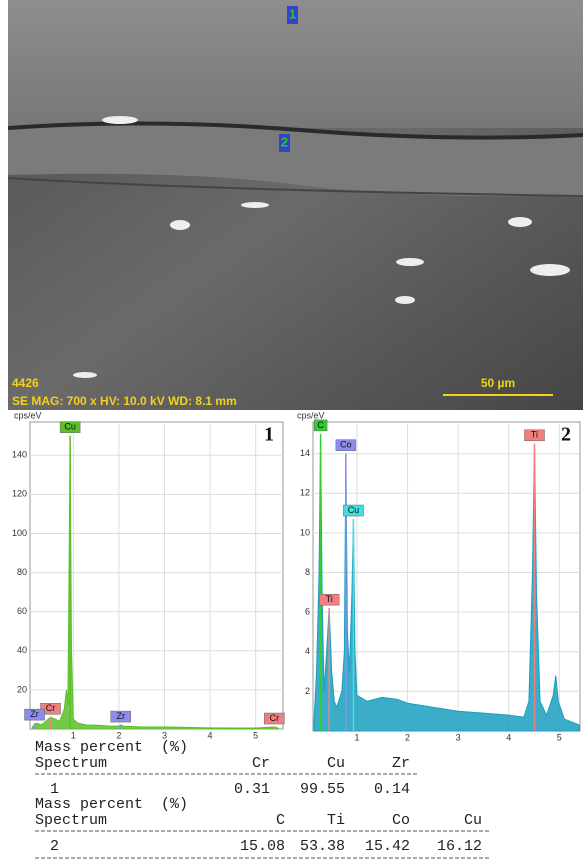 Image resolution: width=583 pixels, height=863 pixels. Describe the element at coordinates (322, 846) in the screenshot. I see `table-cell: 53.38` at that location.